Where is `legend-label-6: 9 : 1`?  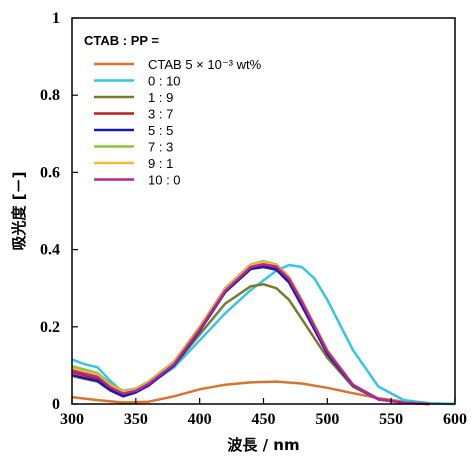 legend-label-6: 9 : 1 is located at coordinates (160, 163).